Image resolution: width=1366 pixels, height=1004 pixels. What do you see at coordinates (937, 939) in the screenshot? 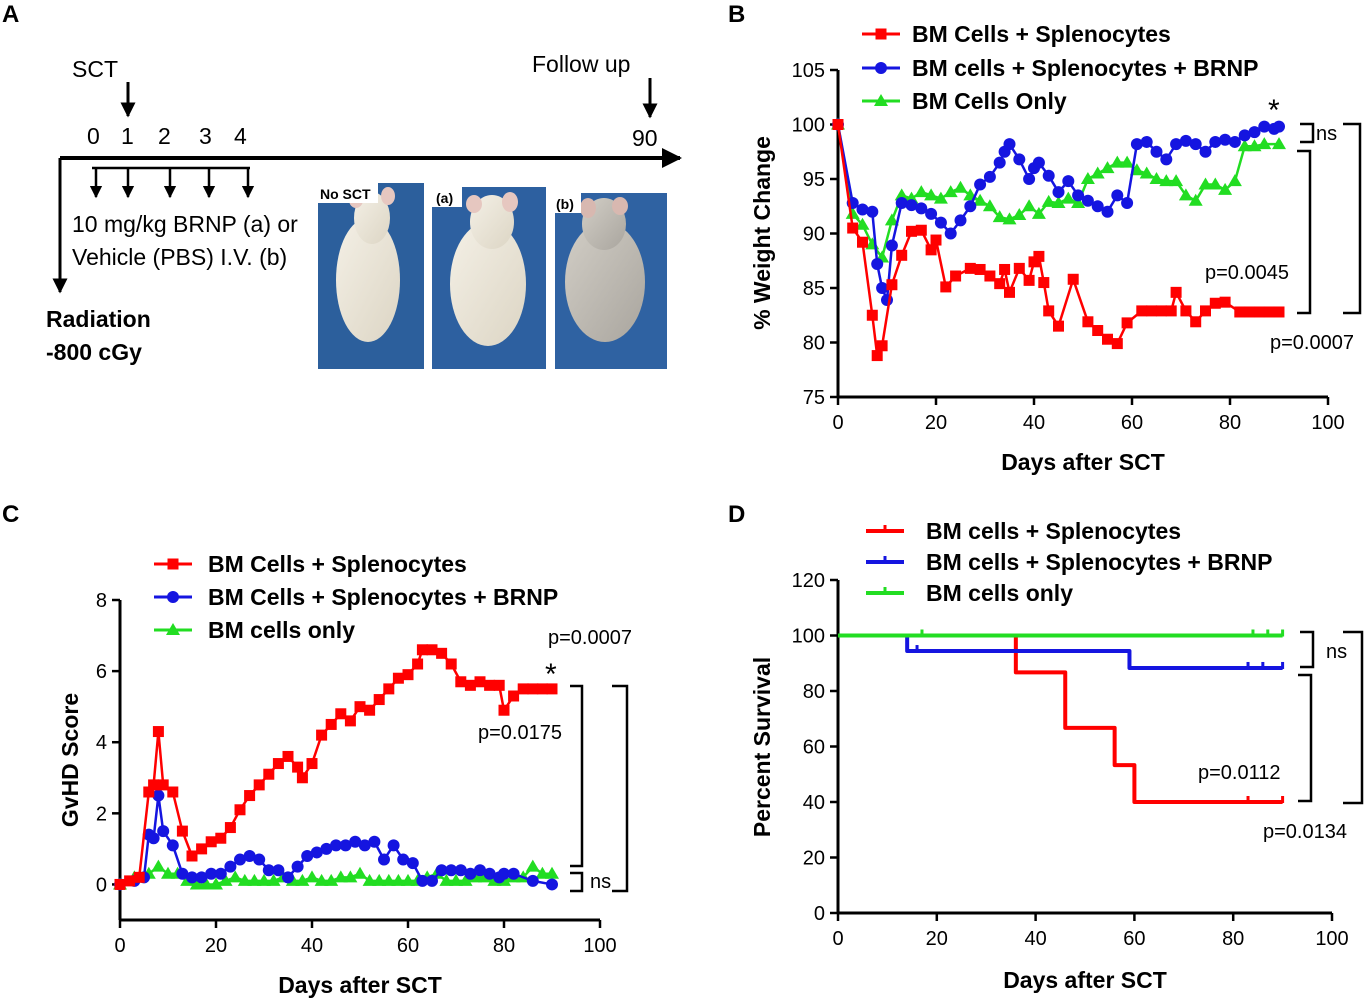
I see `x-tick-label-1: 20` at bounding box center [937, 939].